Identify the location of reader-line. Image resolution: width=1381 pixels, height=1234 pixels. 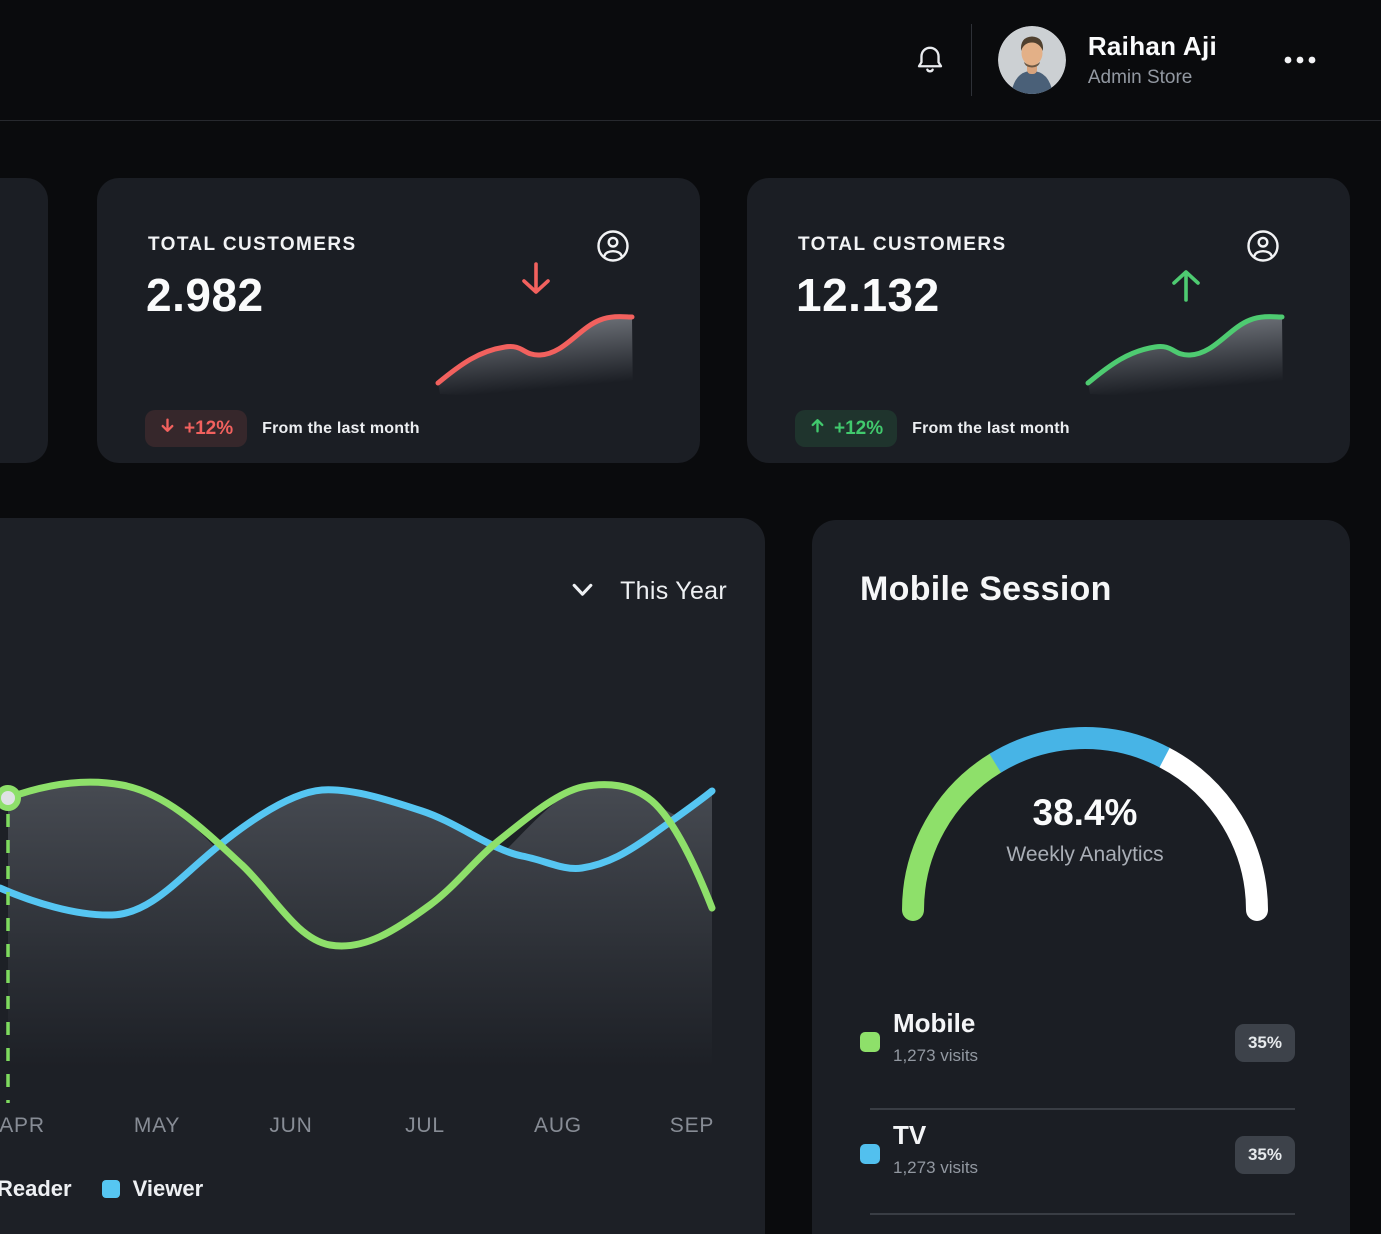
(360, 864).